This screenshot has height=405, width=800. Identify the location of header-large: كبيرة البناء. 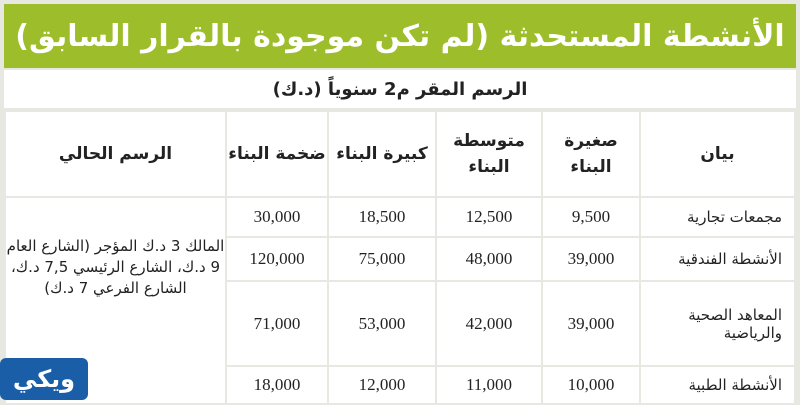
(382, 154).